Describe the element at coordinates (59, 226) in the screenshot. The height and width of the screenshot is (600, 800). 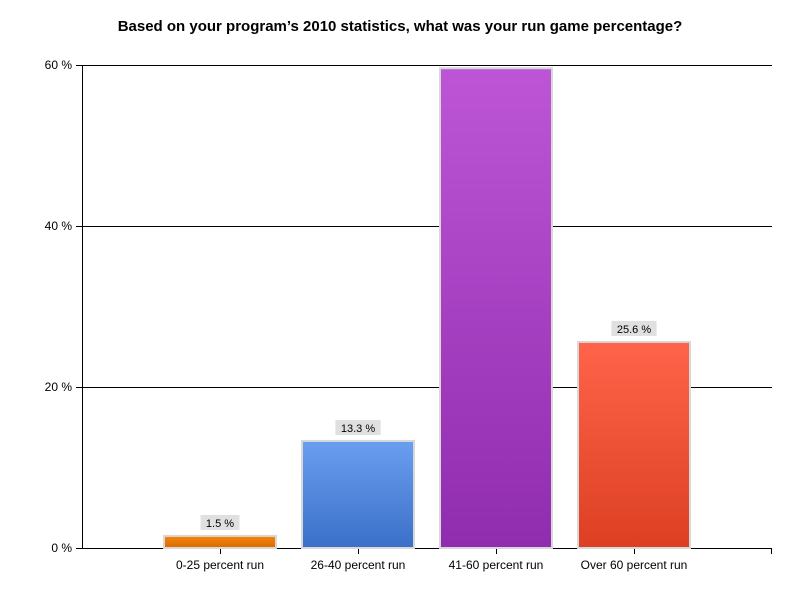
I see `y-tick-label: 40 %` at that location.